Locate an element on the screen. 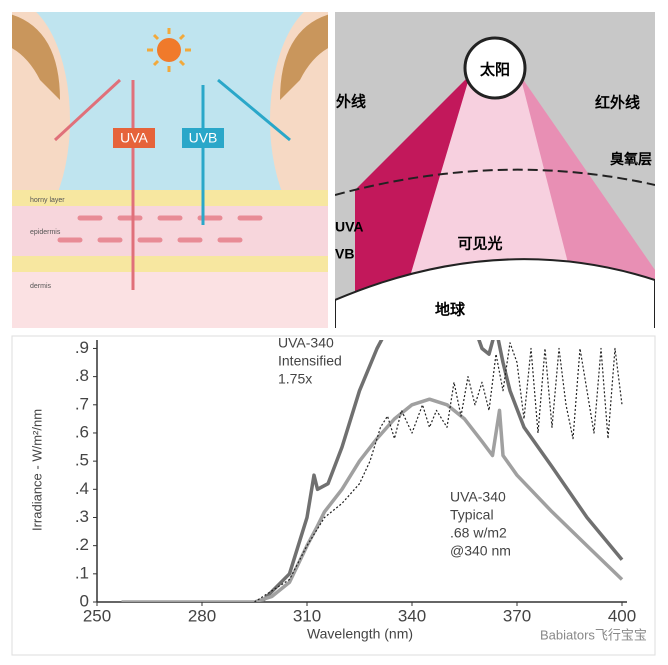 This screenshot has height=665, width=668. y-tick-label: .2 is located at coordinates (82, 544).